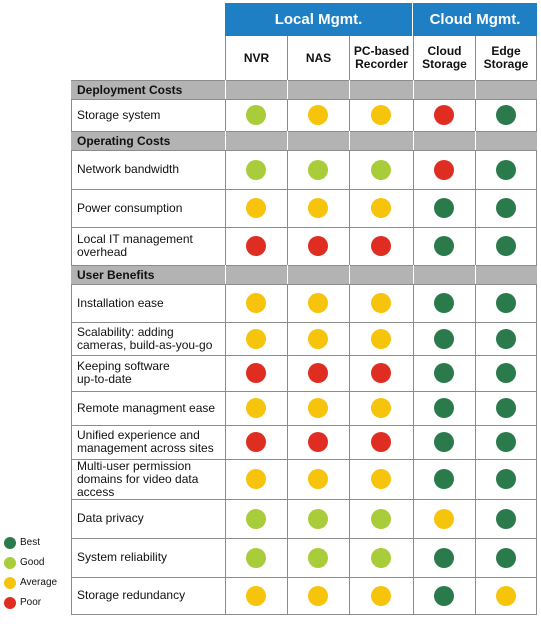 This screenshot has width=541, height=627. I want to click on table-bottom-border, so click(304, 614).